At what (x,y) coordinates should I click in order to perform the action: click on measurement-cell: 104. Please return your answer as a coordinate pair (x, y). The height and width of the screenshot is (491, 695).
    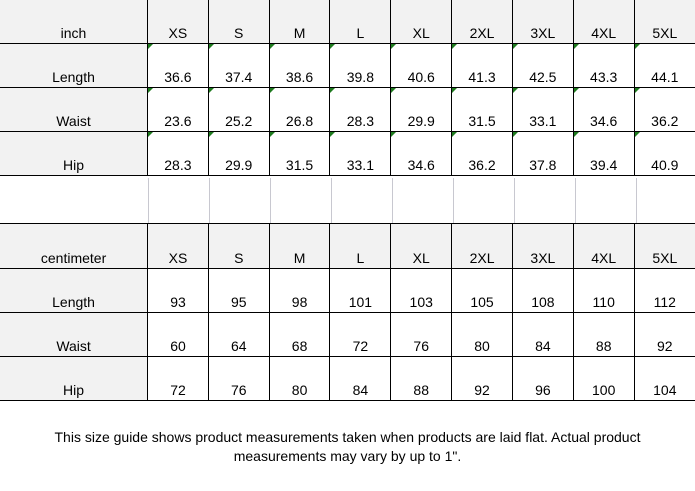
    Looking at the image, I should click on (664, 378).